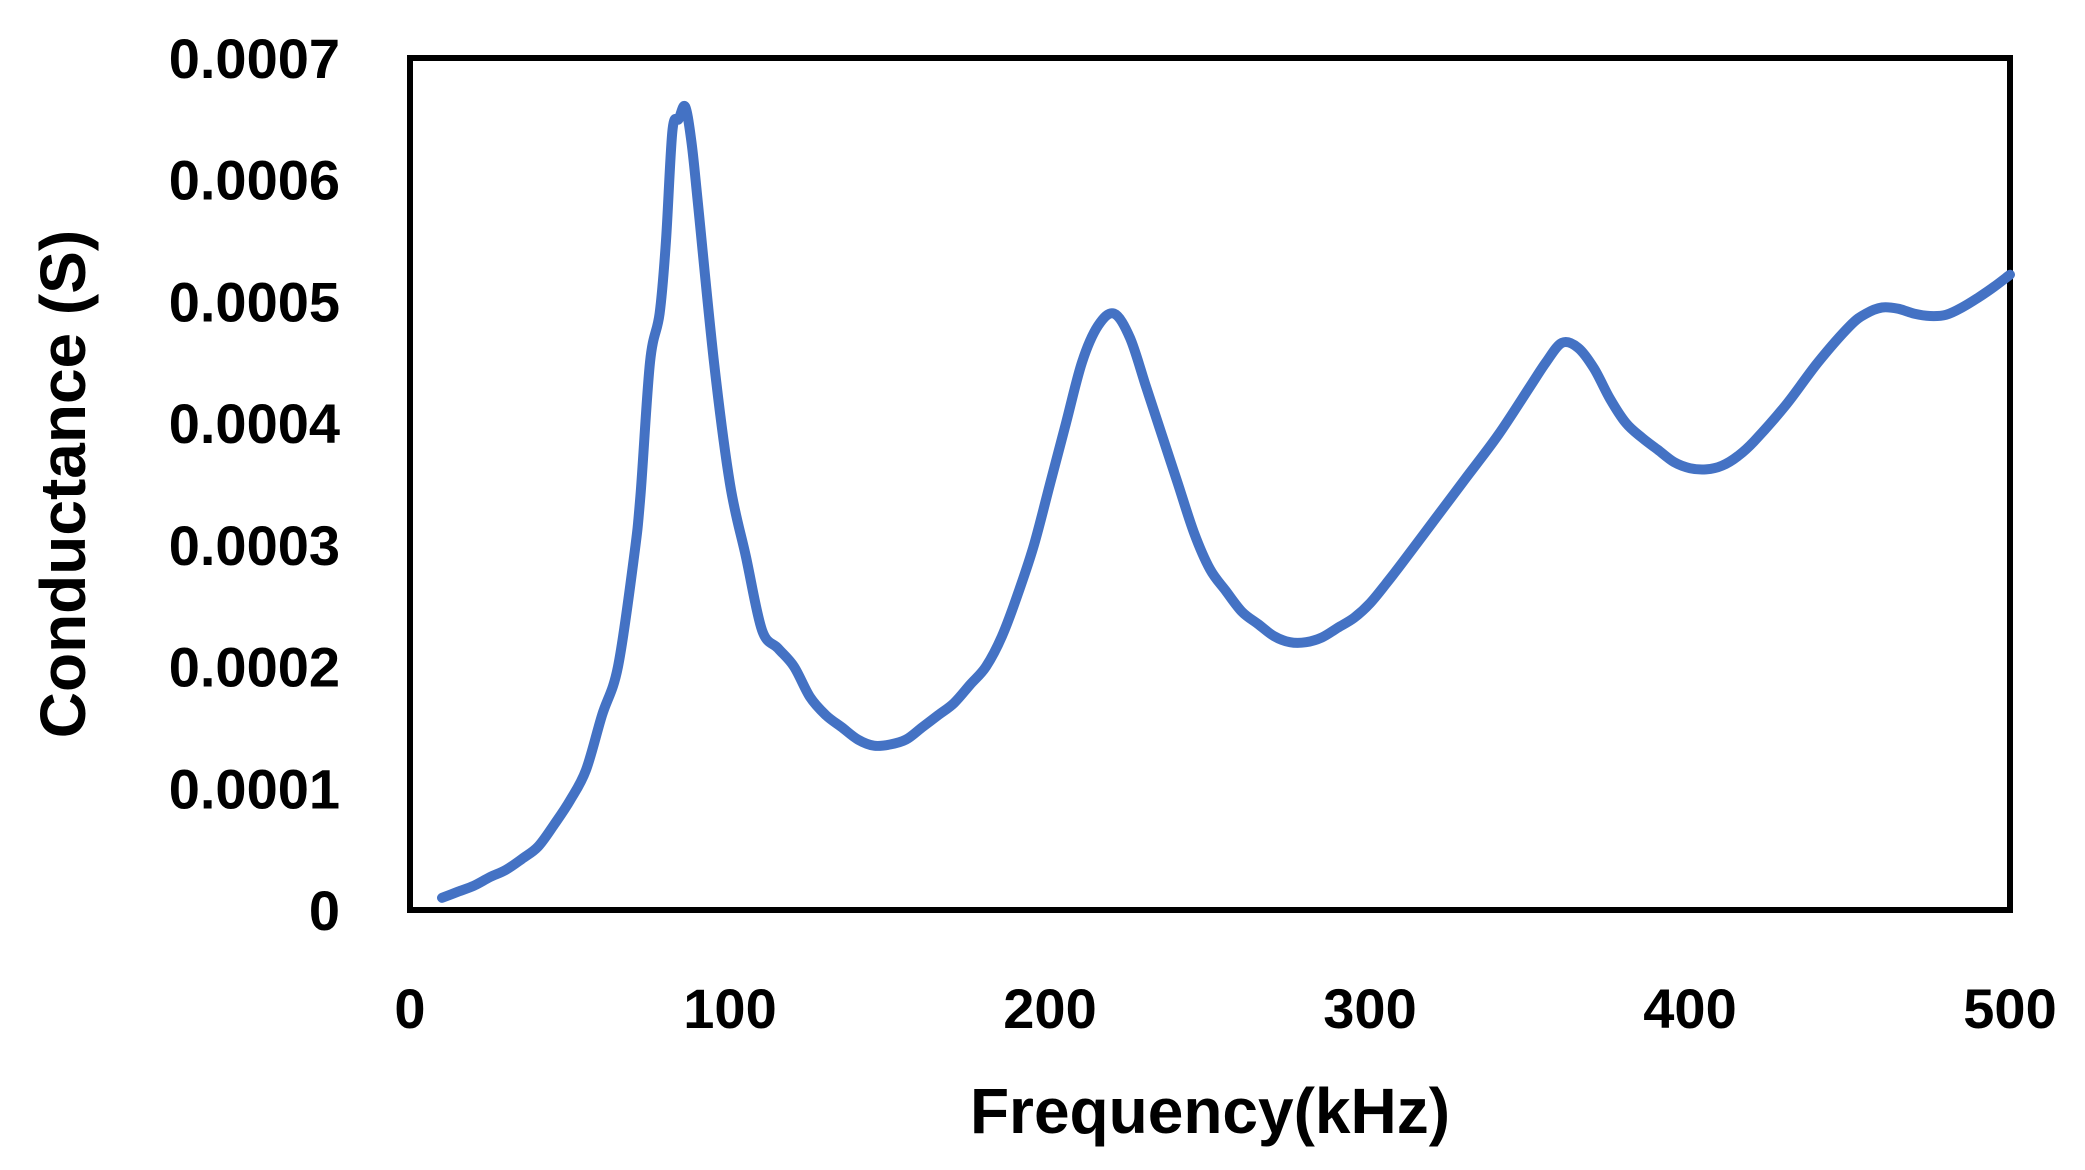 The width and height of the screenshot is (2085, 1170). Describe the element at coordinates (1689, 1008) in the screenshot. I see `x-tick-label: 400` at that location.